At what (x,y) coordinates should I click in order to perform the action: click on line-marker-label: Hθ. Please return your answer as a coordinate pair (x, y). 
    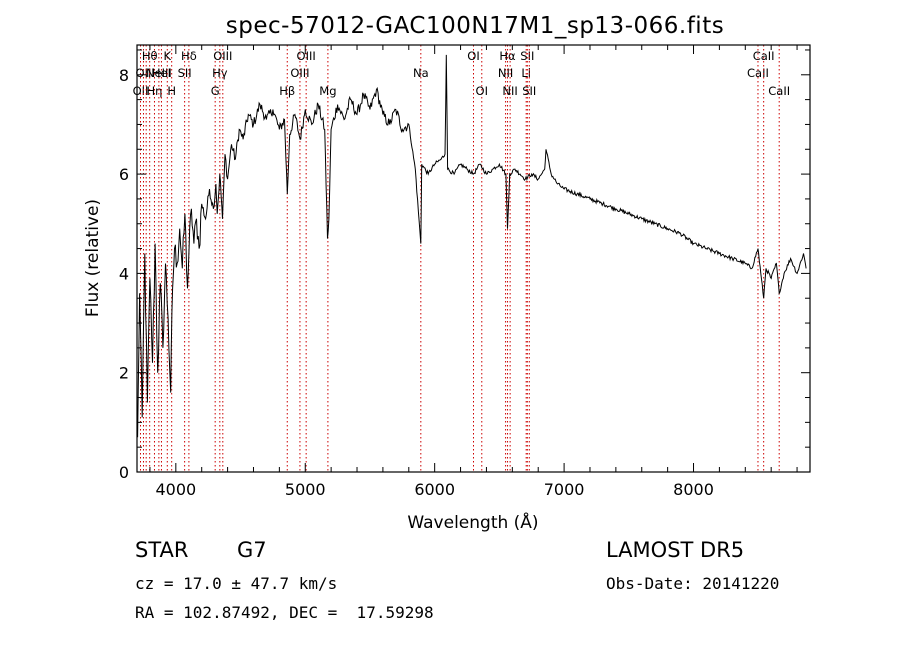
    Looking at the image, I should click on (150, 56).